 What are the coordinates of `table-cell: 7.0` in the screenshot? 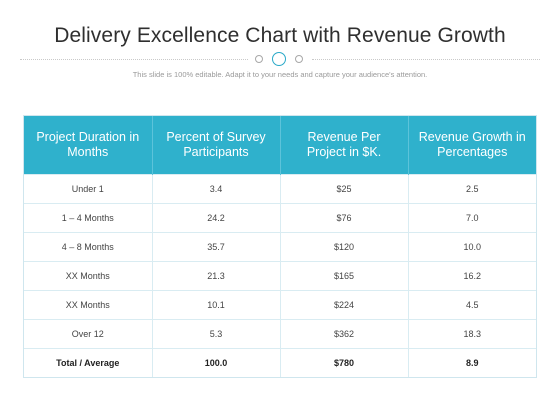 It's located at (471, 217).